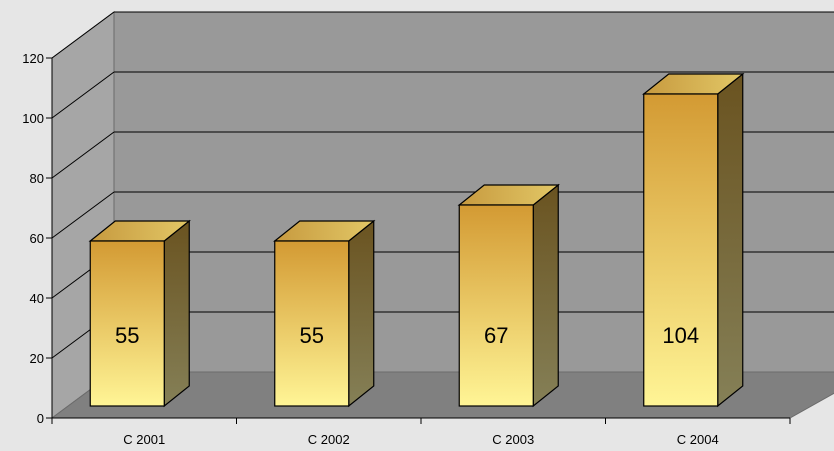 This screenshot has width=834, height=451. I want to click on y-tick-label: 120, so click(33, 58).